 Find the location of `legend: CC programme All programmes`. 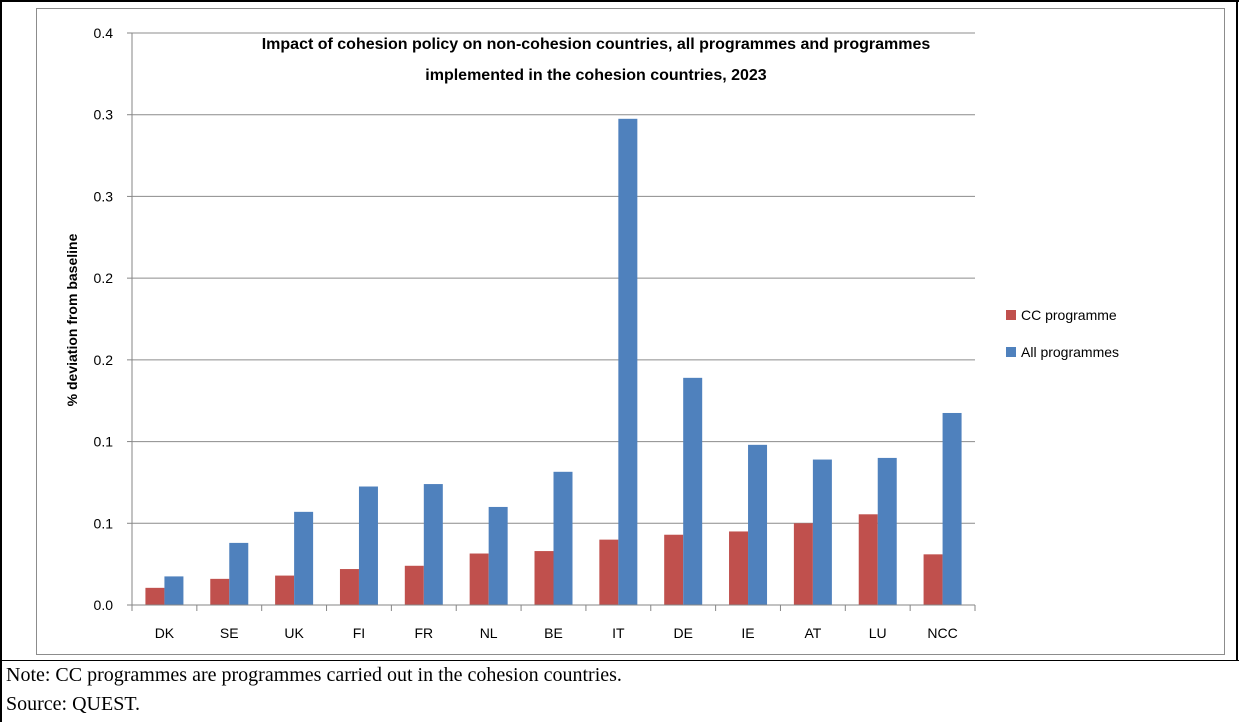

legend: CC programme All programmes is located at coordinates (1062, 333).